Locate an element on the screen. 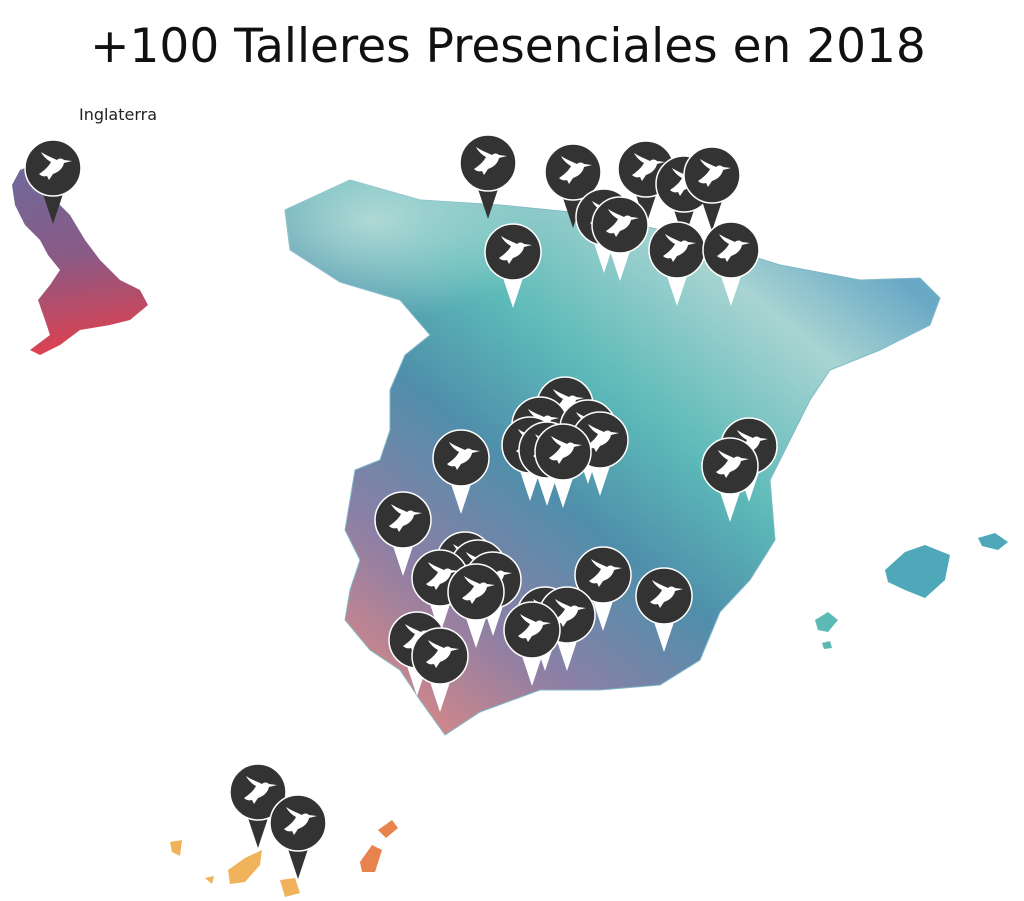 The image size is (1024, 901). region-label: Inglaterra is located at coordinates (118, 114).